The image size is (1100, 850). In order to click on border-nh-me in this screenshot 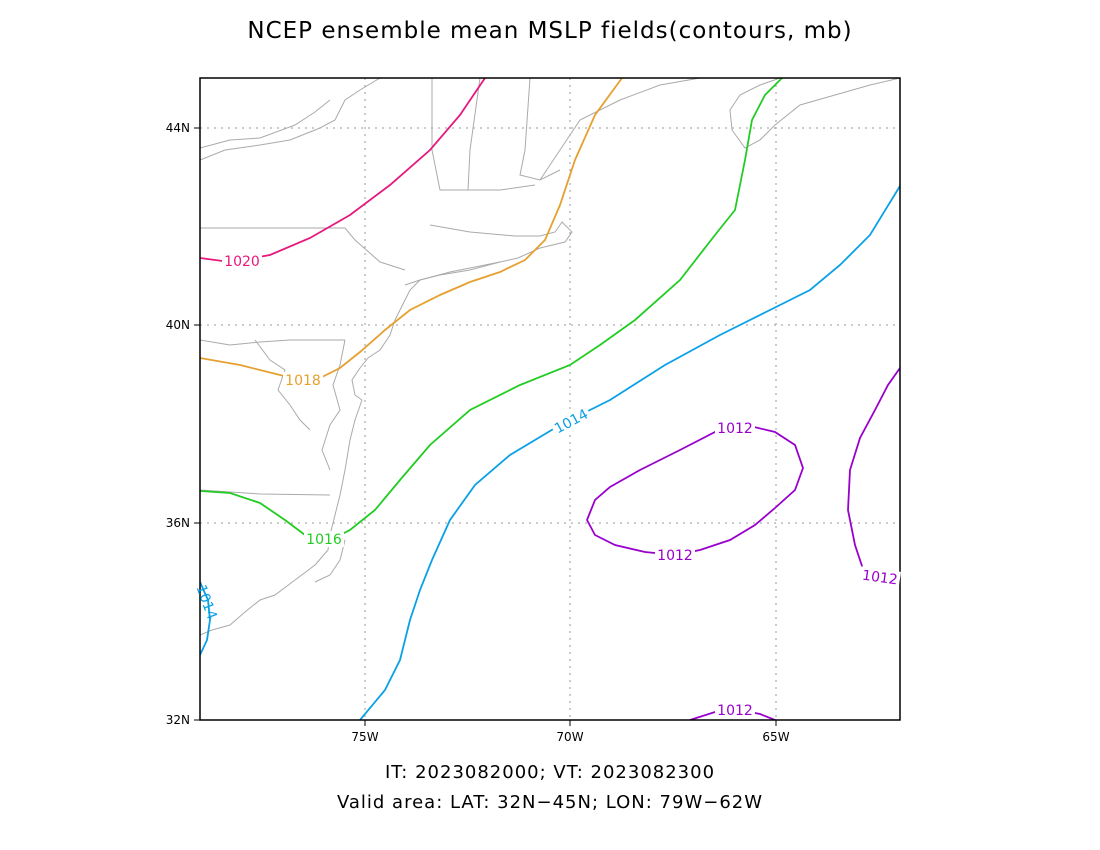, I will do `click(540, 129)`.